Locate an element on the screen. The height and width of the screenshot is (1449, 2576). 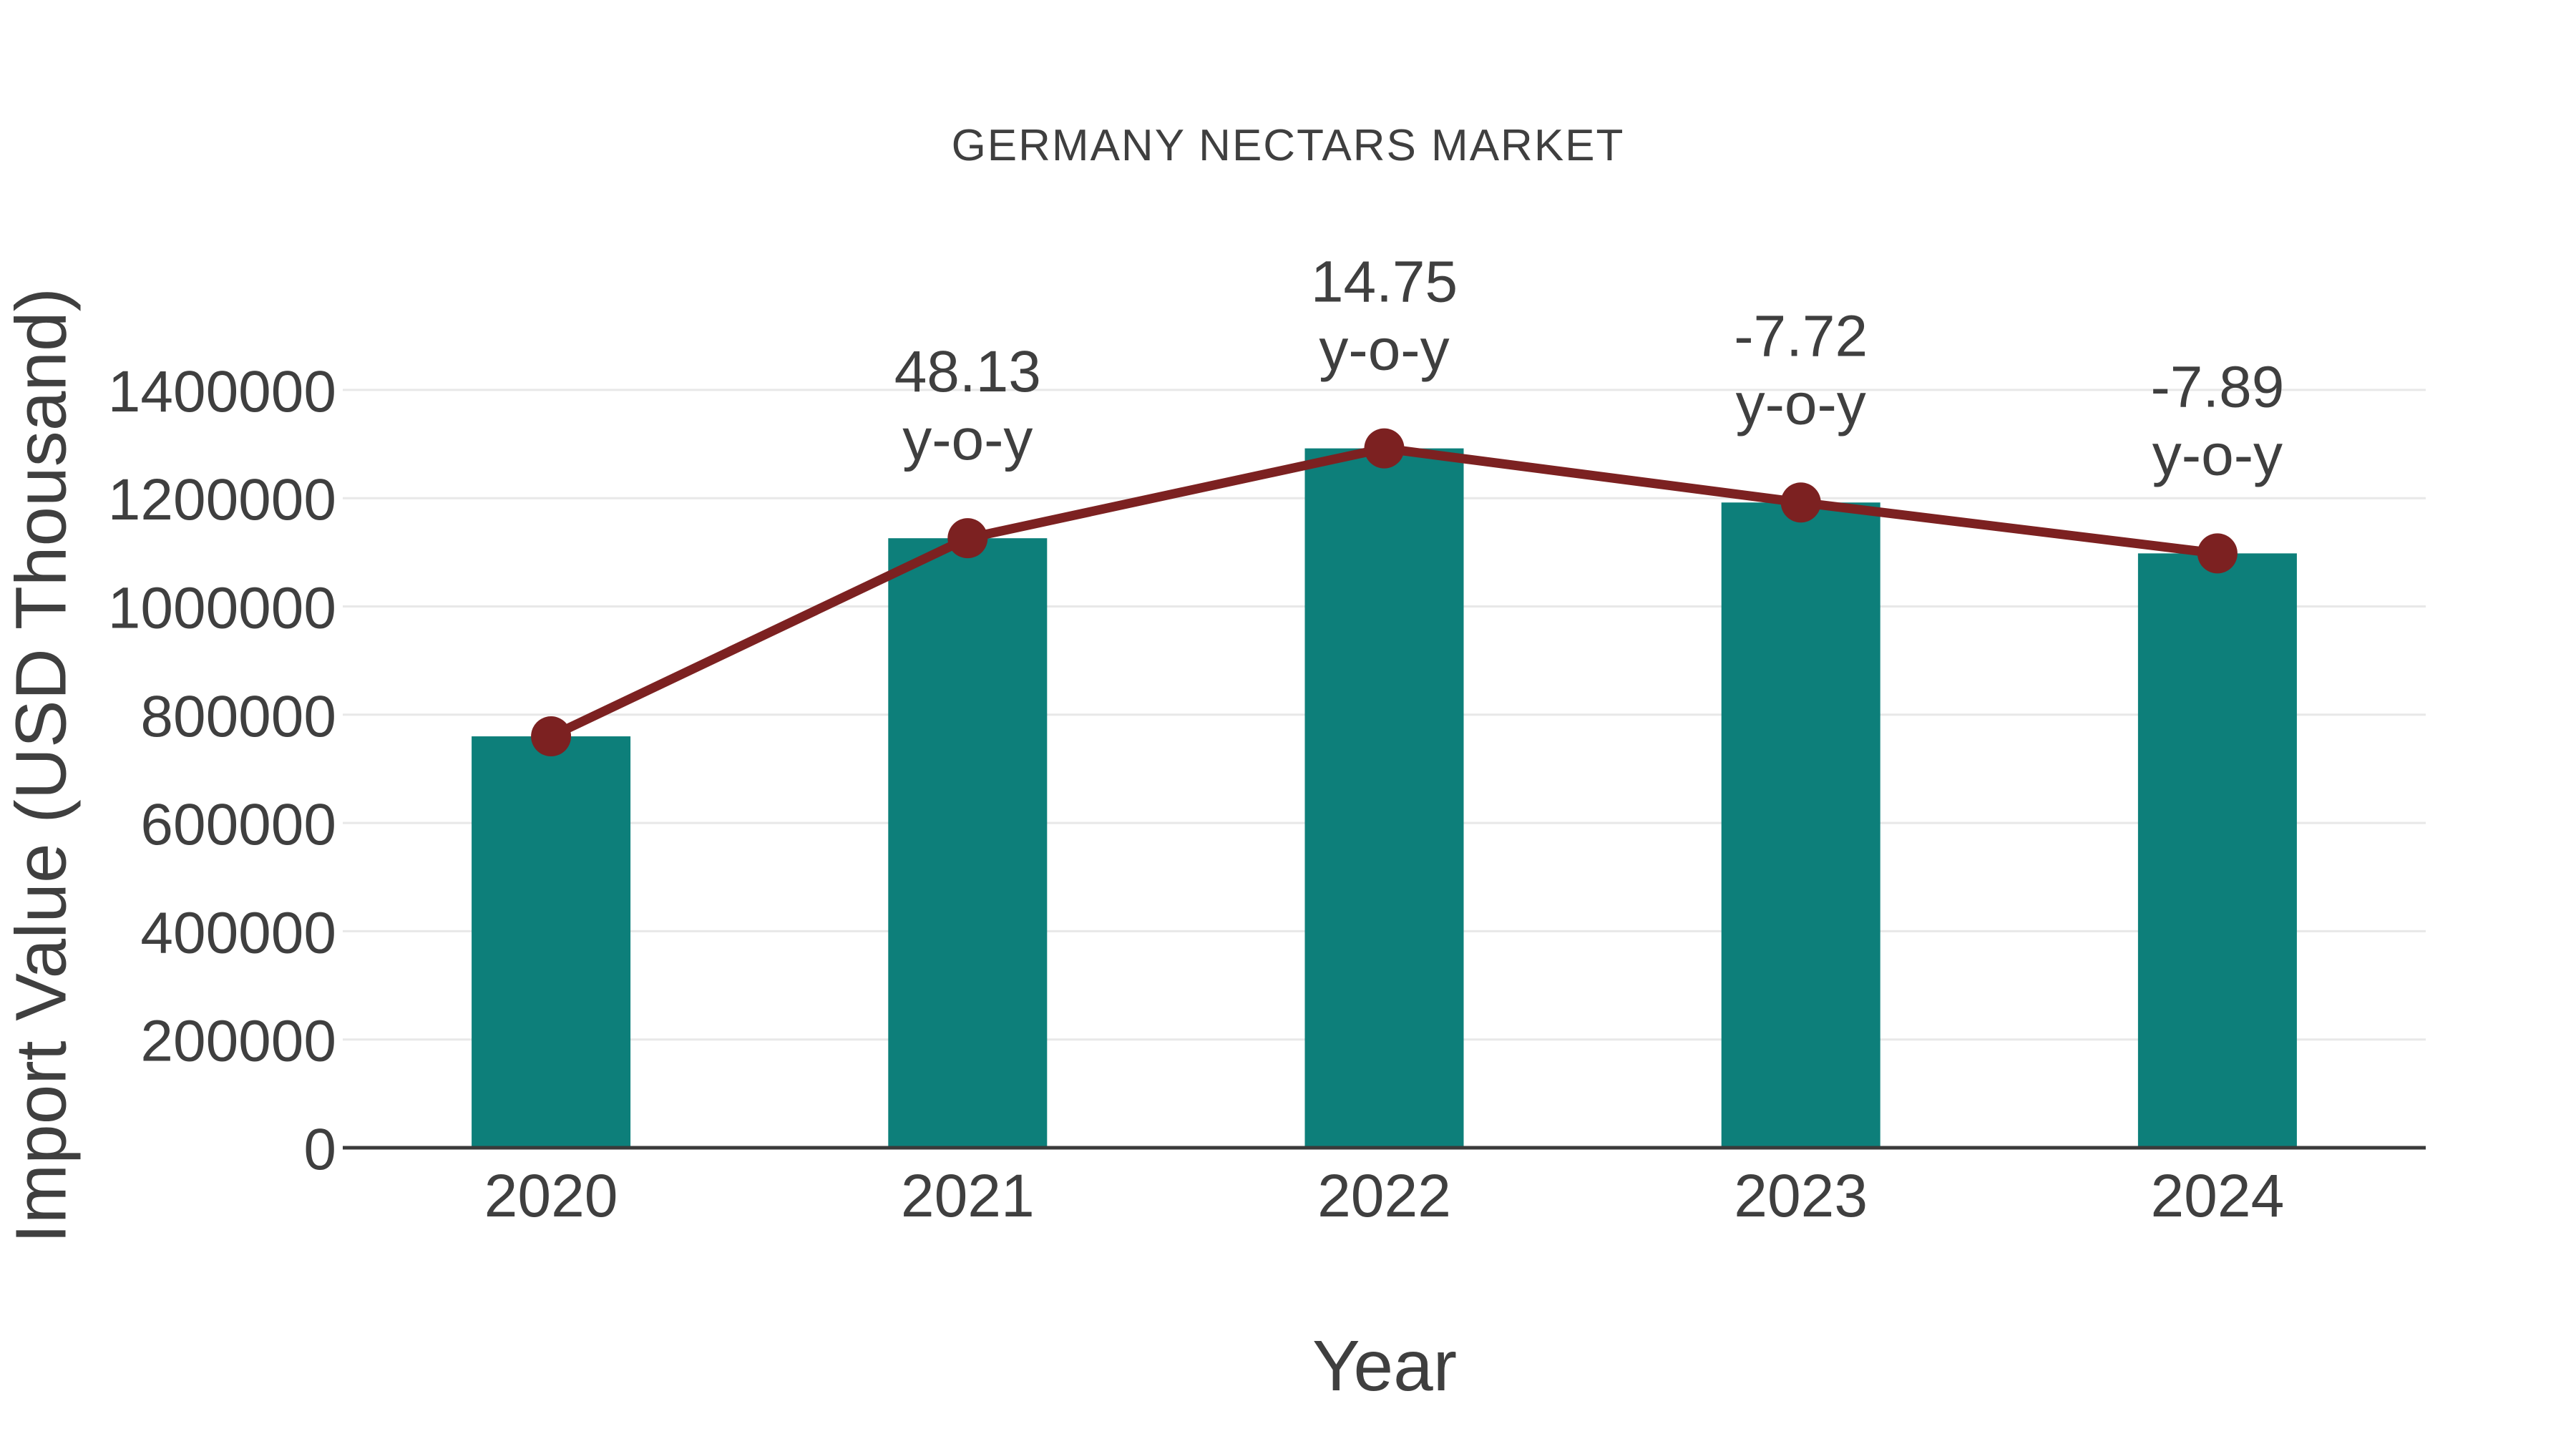
y-tick-label: 800000 is located at coordinates (238, 716).